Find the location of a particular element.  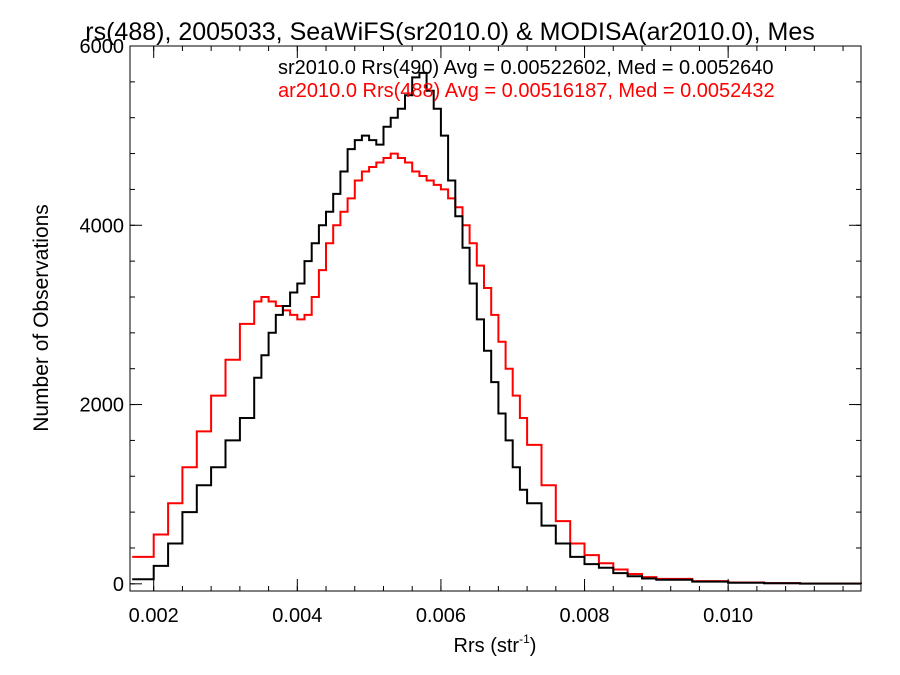

x-tick-label: 0.010 is located at coordinates (728, 616).